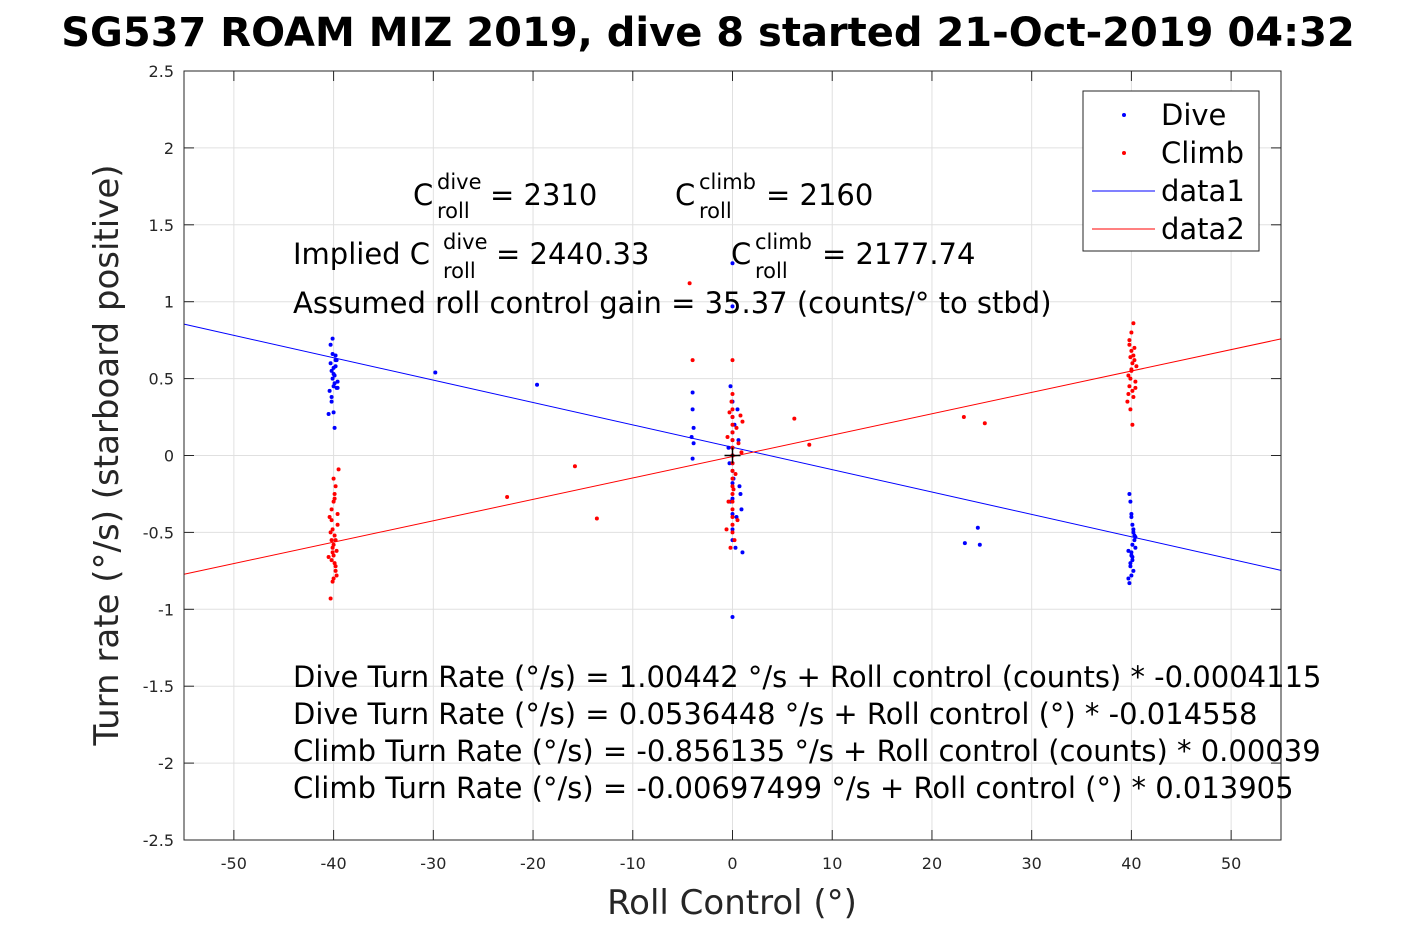  What do you see at coordinates (161, 379) in the screenshot?
I see `y-tick-label: 0.5` at bounding box center [161, 379].